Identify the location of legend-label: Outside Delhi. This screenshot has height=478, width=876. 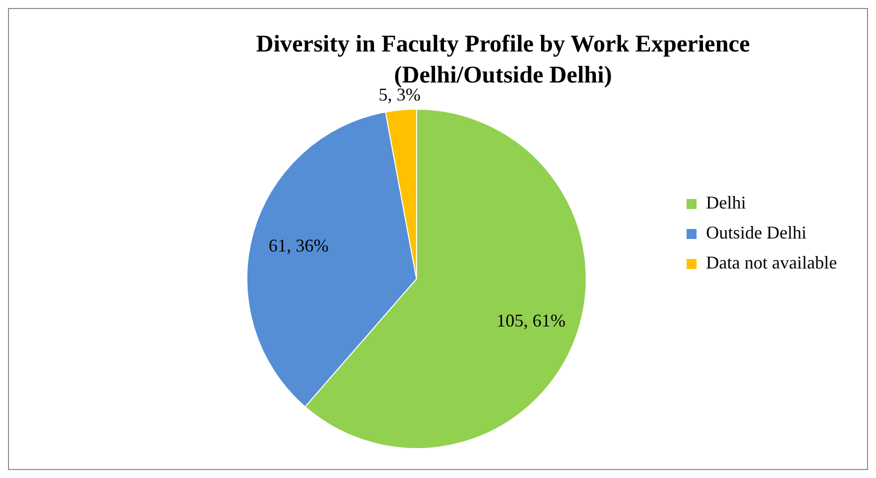
(756, 232).